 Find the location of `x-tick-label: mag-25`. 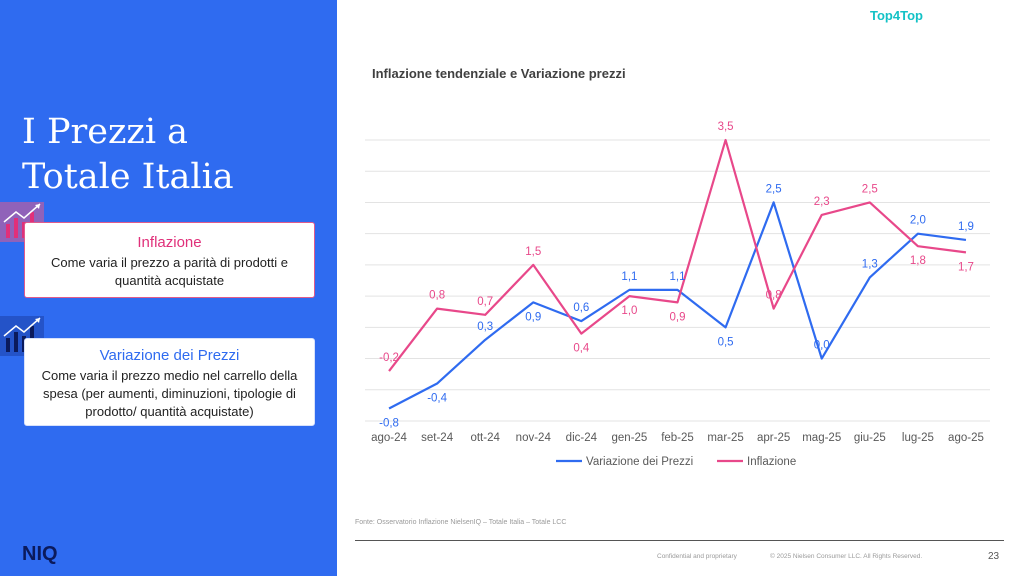

x-tick-label: mag-25 is located at coordinates (821, 438).